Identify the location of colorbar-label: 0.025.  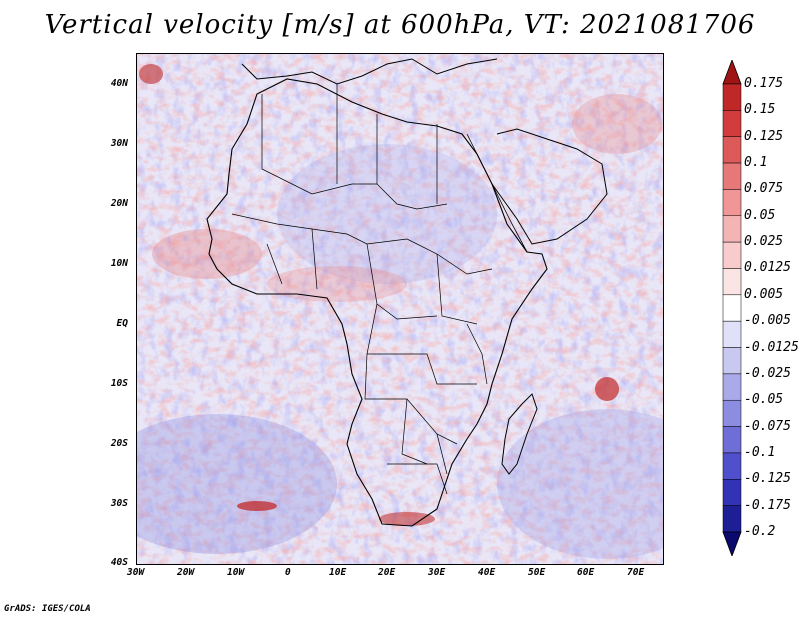
(764, 242).